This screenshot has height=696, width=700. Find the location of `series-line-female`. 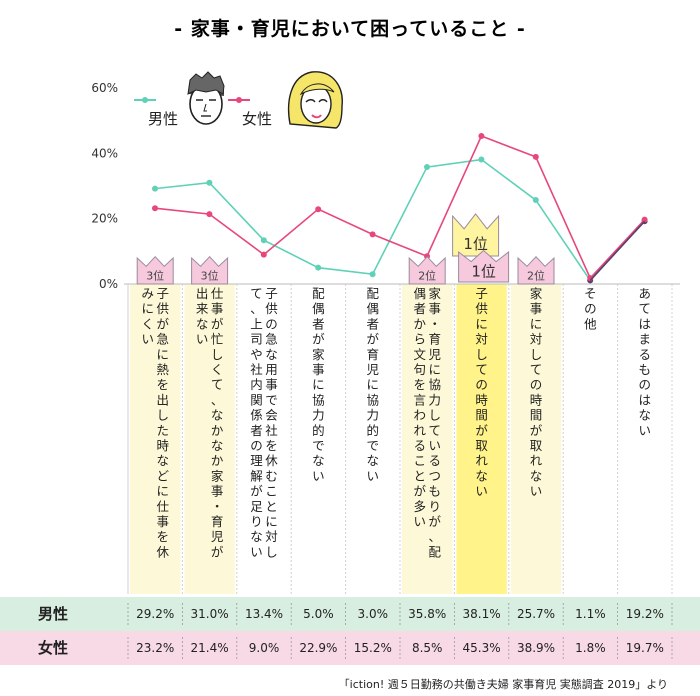

series-line-female is located at coordinates (400, 207).